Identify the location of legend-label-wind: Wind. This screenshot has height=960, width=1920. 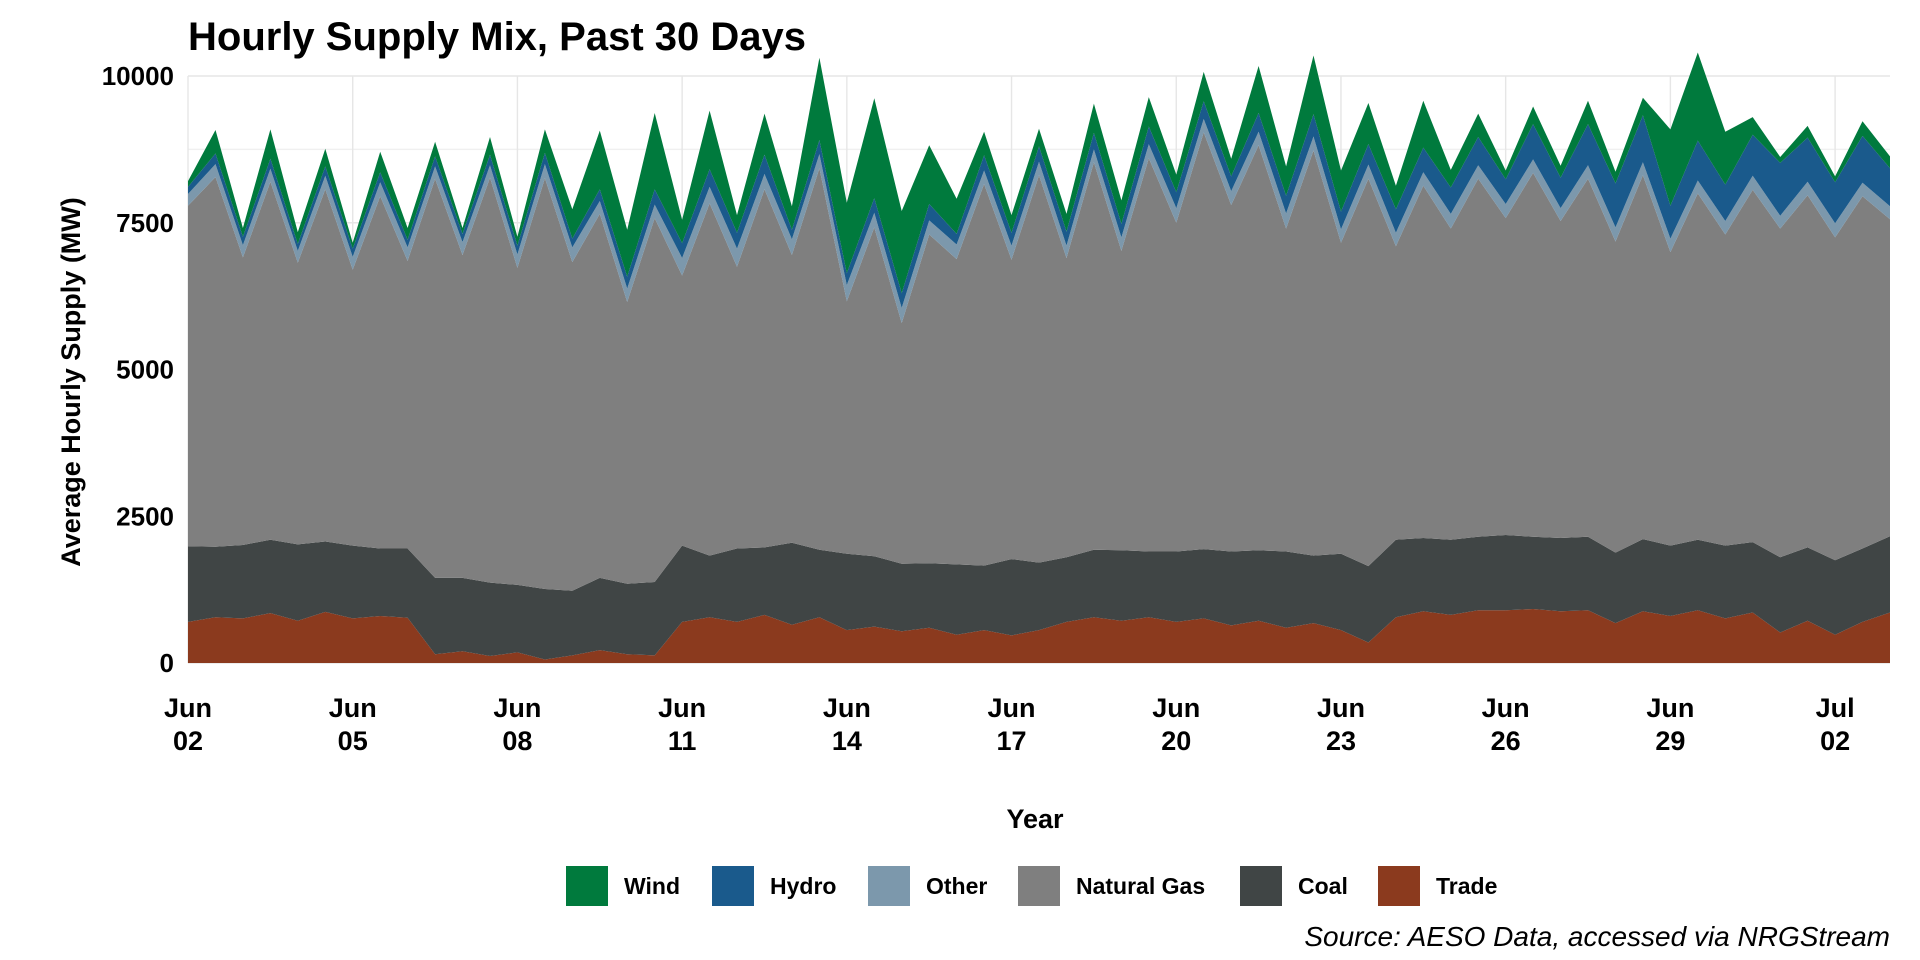
(652, 886).